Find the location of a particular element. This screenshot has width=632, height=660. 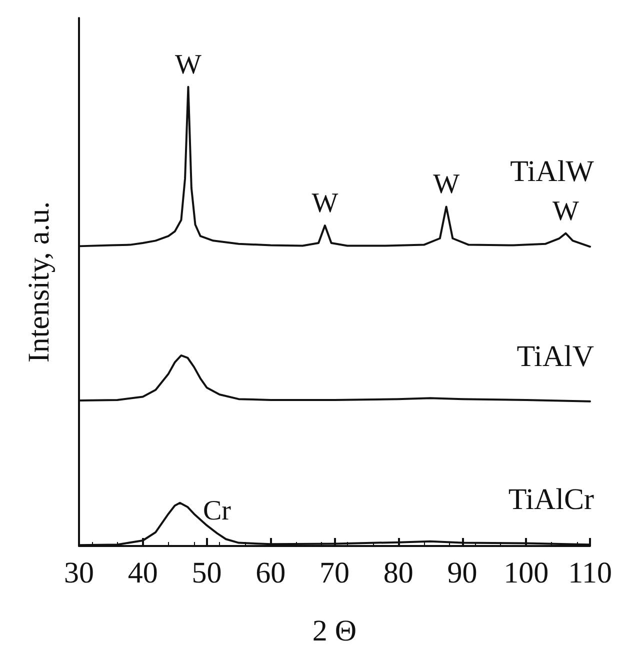

x-tick-label: 100 is located at coordinates (526, 573).